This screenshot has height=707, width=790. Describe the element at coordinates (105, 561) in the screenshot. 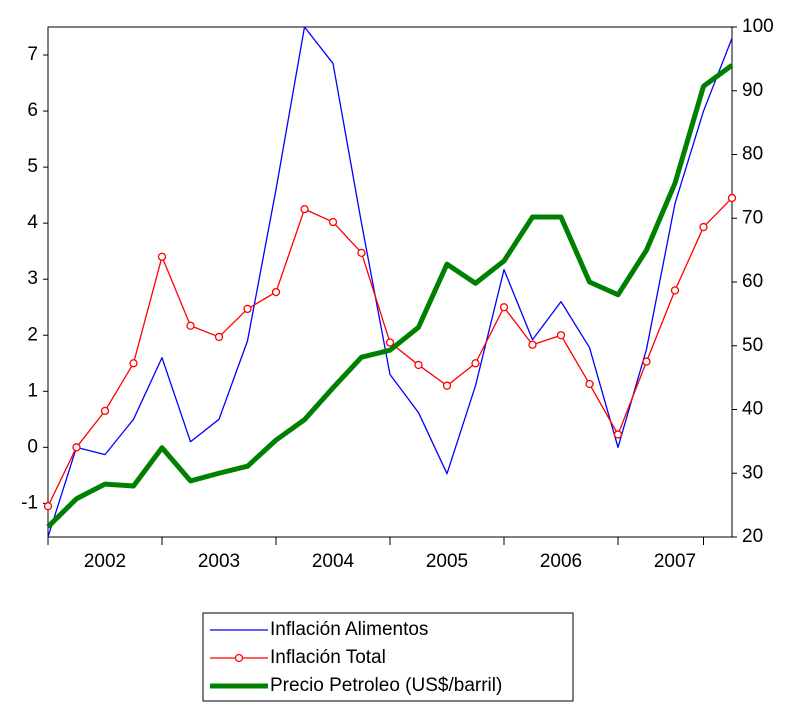

I see `x-tick-label: 2002` at that location.